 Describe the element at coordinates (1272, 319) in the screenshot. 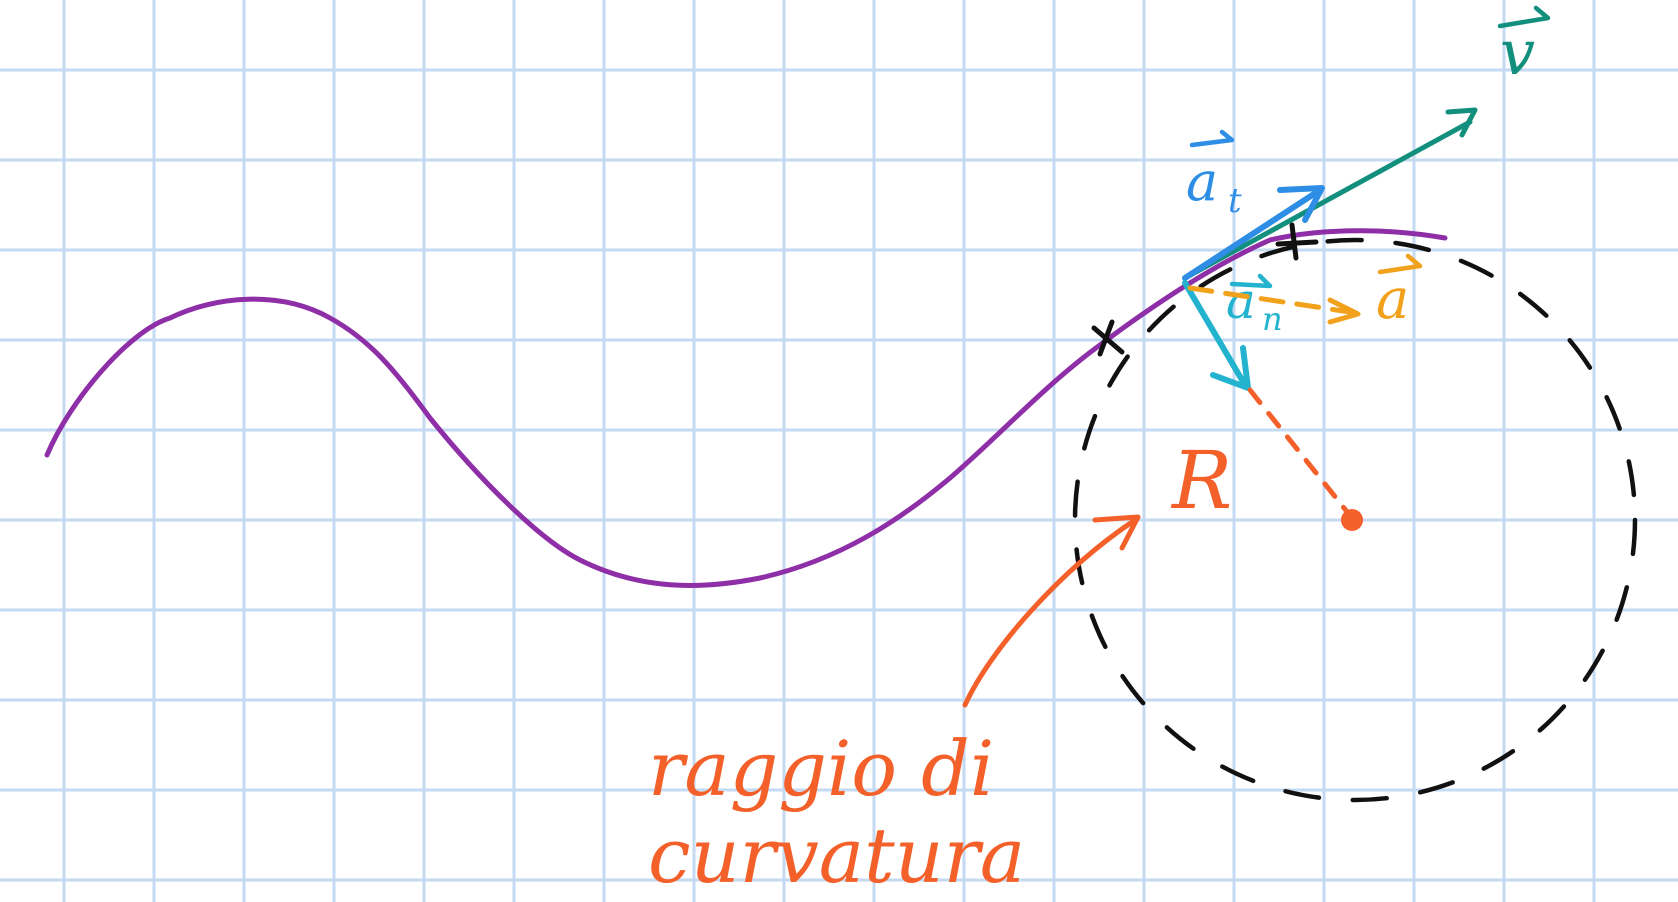

I see `normal-acceleration-subscript: n` at that location.